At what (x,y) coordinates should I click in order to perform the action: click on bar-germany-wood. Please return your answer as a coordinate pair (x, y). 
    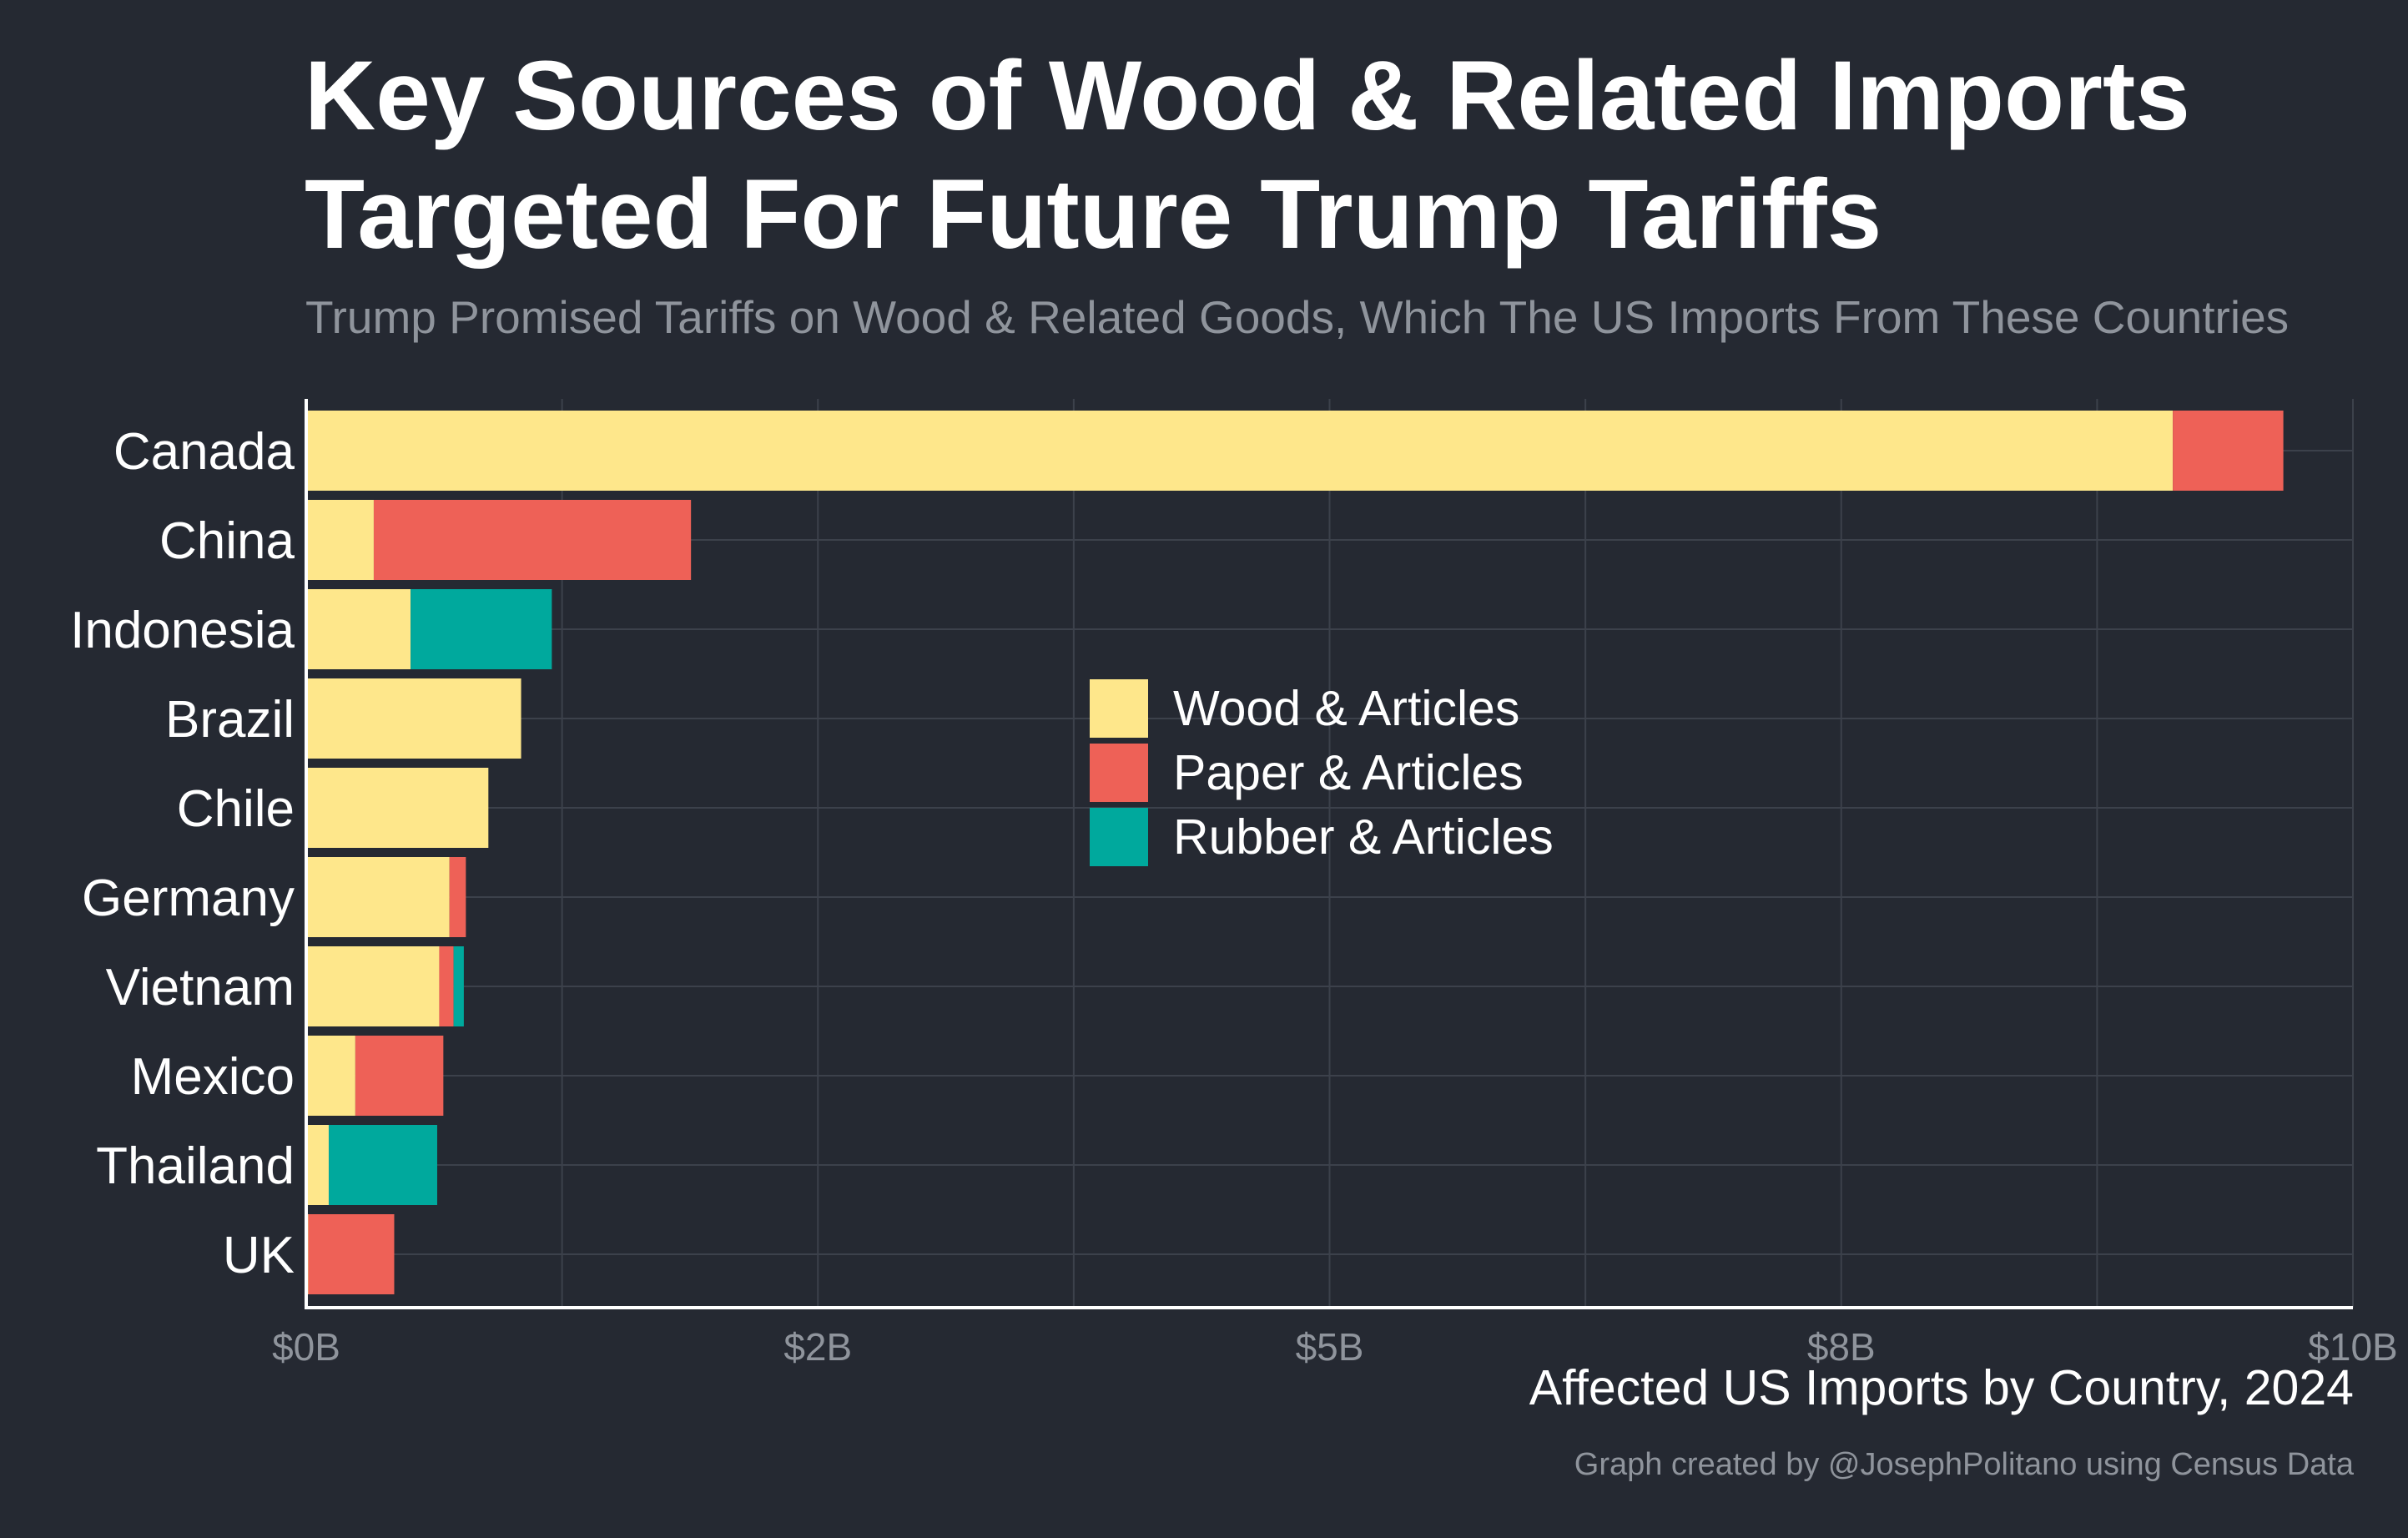
    Looking at the image, I should click on (378, 897).